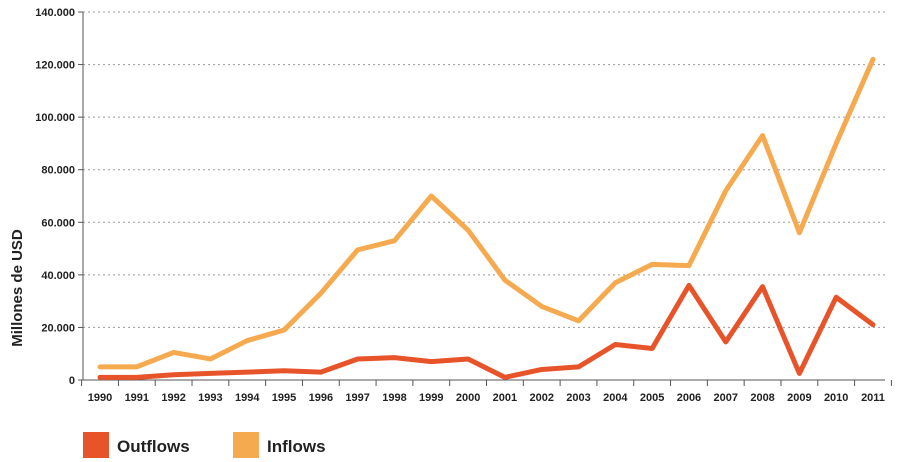 This screenshot has height=462, width=897. I want to click on x-tick-label: 1998, so click(394, 398).